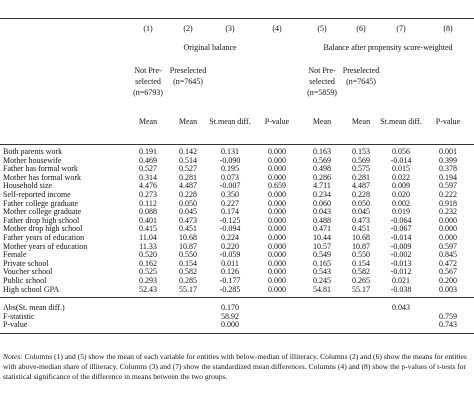  Describe the element at coordinates (401, 263) in the screenshot. I see `cell: -0.013` at that location.